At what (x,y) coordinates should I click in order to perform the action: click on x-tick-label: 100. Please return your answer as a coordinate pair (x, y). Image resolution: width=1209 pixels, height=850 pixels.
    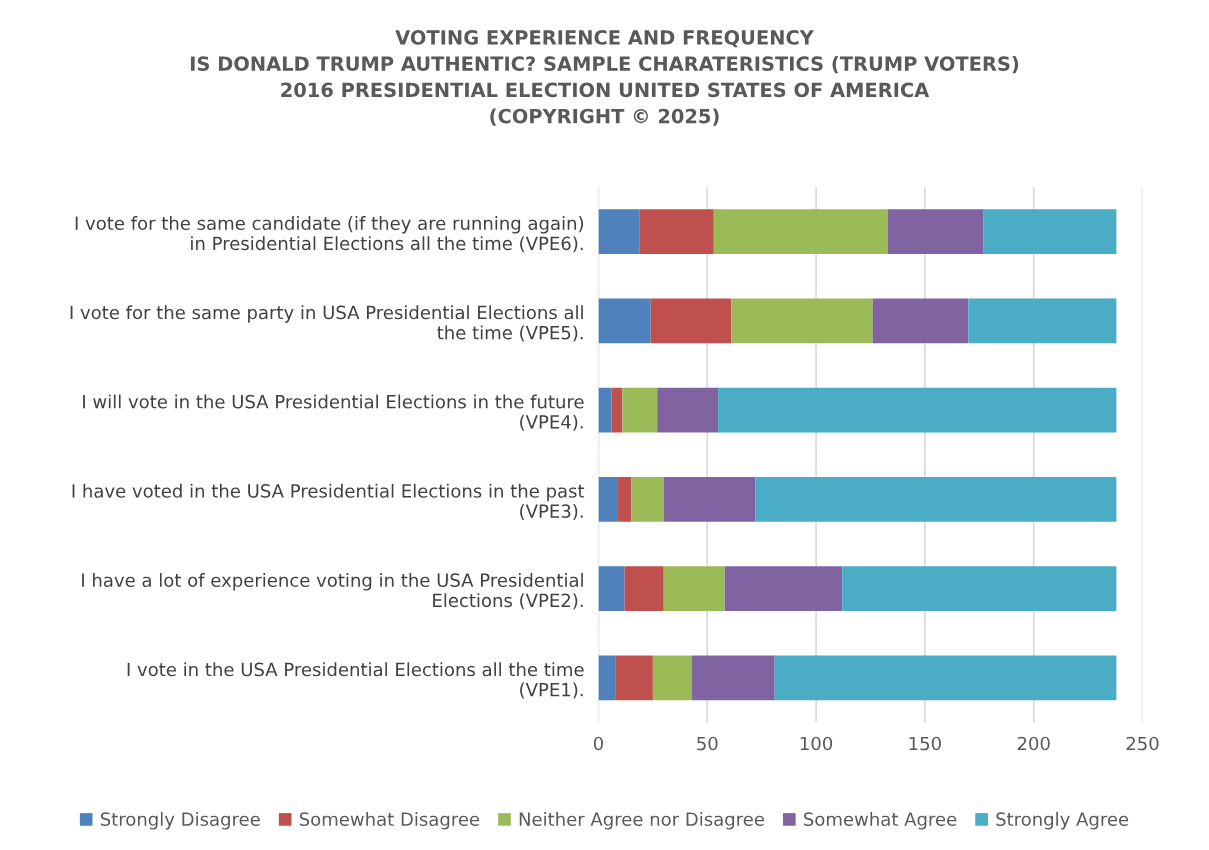
    Looking at the image, I should click on (816, 743).